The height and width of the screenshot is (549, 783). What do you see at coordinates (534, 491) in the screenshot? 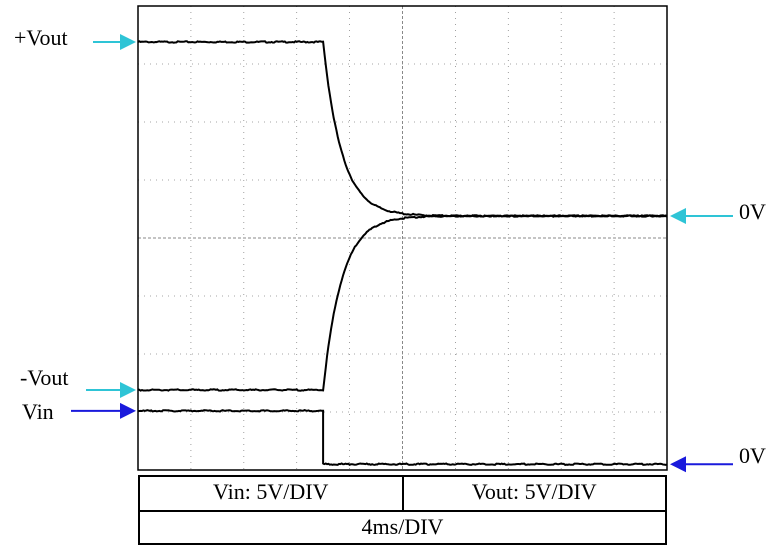
I see `vout-scale: Vout: 5V/DIV` at bounding box center [534, 491].